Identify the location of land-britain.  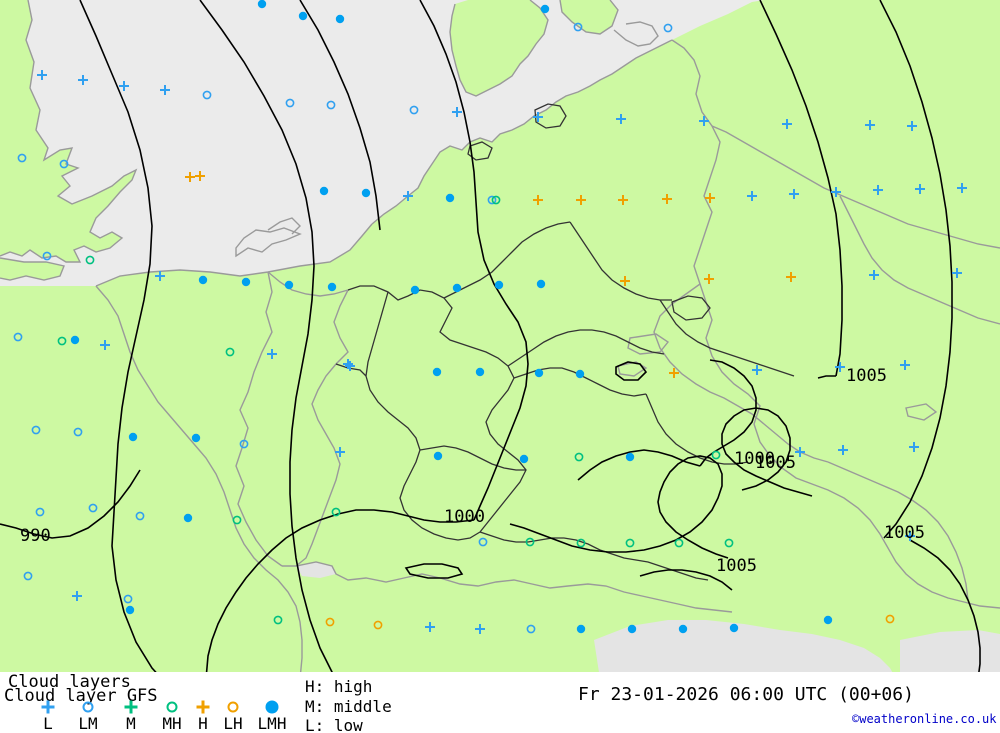
(68, 131).